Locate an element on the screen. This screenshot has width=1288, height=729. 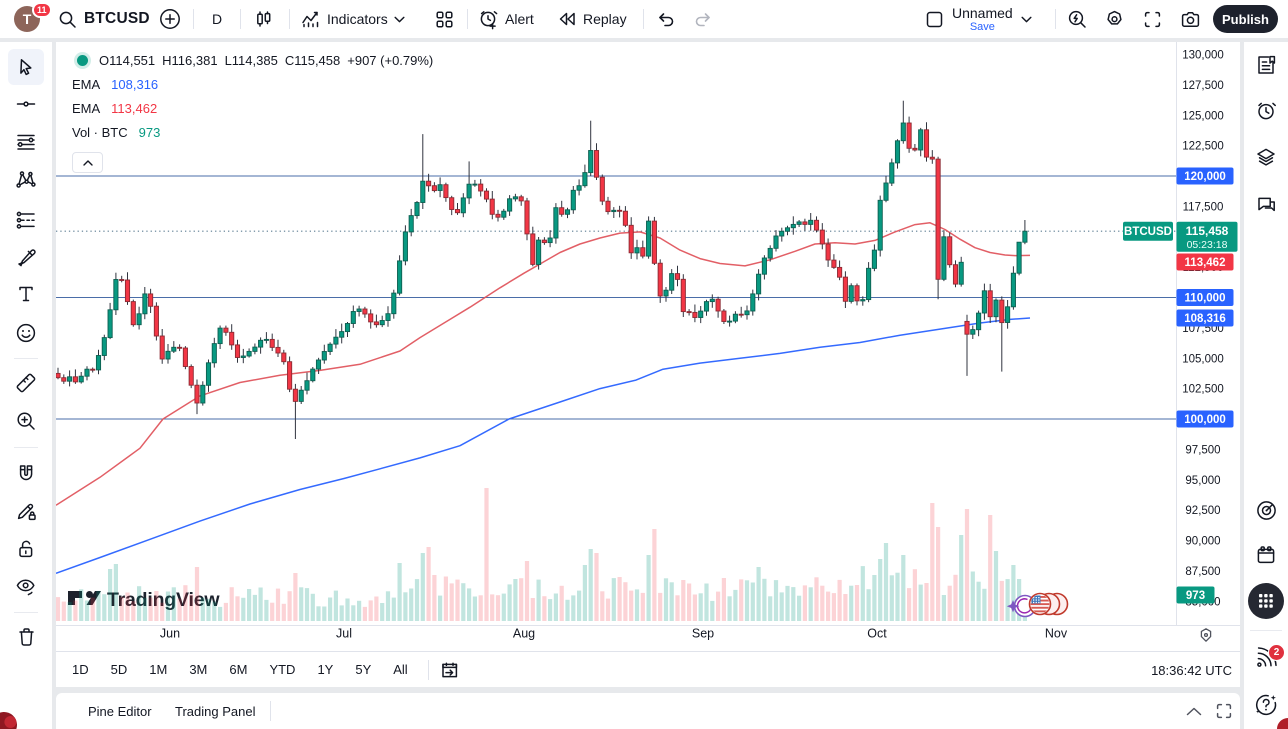
interval-button: D is located at coordinates (217, 19).